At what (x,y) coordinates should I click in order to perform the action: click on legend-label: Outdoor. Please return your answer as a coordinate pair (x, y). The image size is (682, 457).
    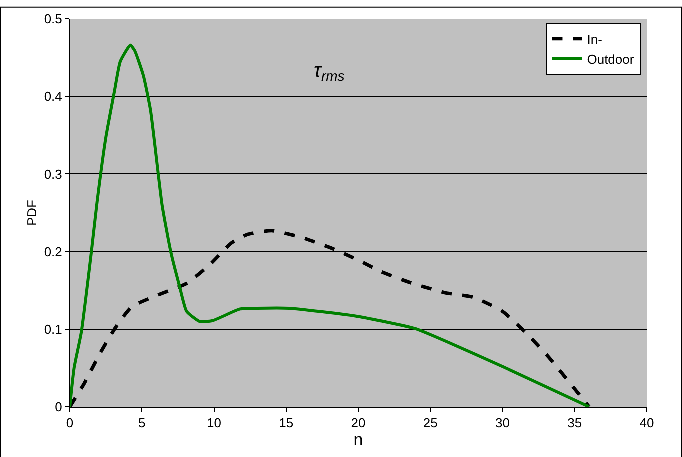
    Looking at the image, I should click on (611, 59).